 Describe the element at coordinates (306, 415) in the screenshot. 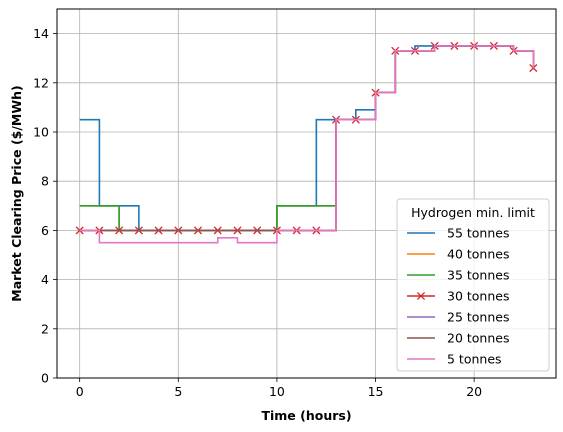

I see `x-axis-label: Time (hours)` at that location.